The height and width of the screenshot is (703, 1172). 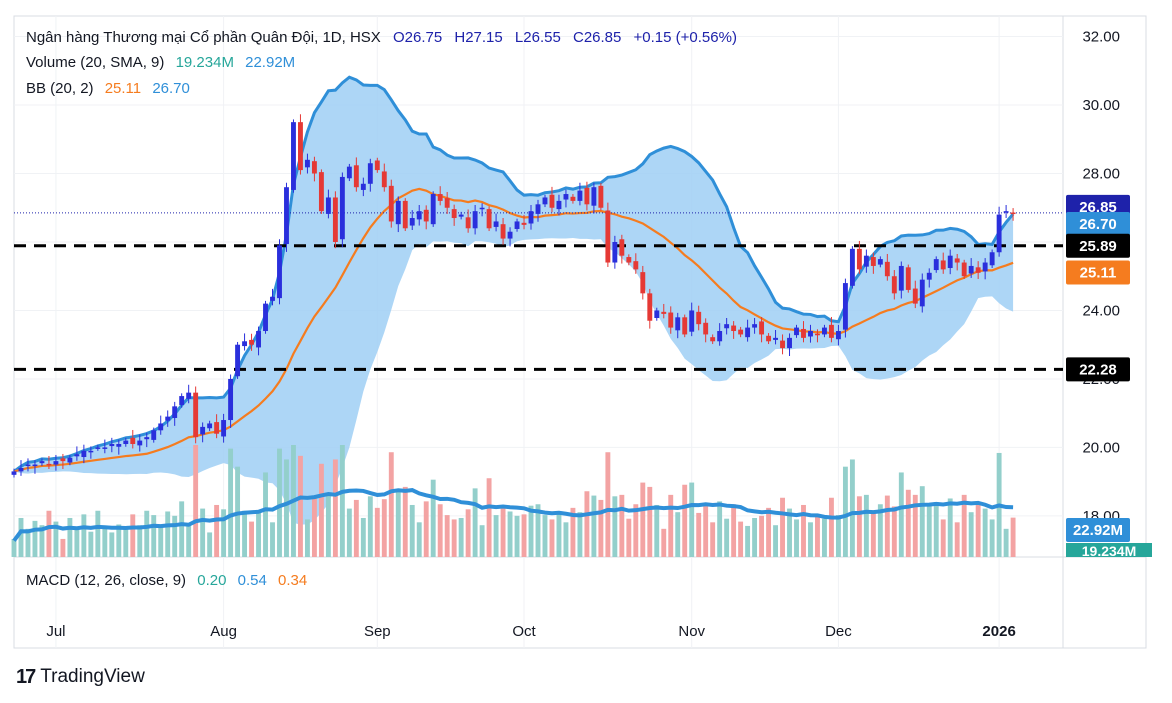 I want to click on x-axis: Jul Aug Sep Oct Nov Dec 2026, so click(x=530, y=631).